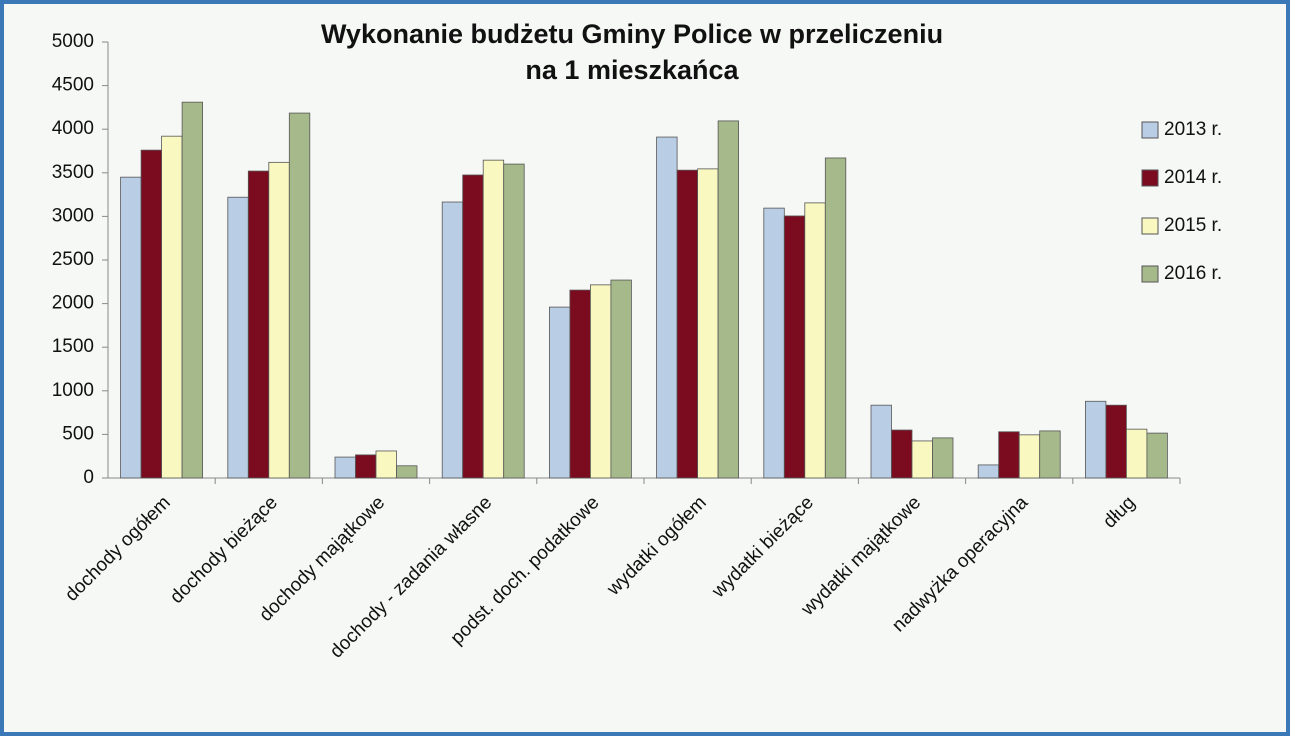 Image resolution: width=1292 pixels, height=736 pixels. What do you see at coordinates (73, 259) in the screenshot?
I see `y-tick-label: 2500` at bounding box center [73, 259].